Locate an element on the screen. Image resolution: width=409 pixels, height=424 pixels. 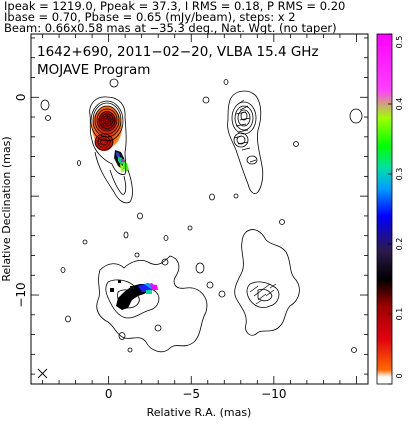
evpa-ticks is located at coordinates (255, 202).